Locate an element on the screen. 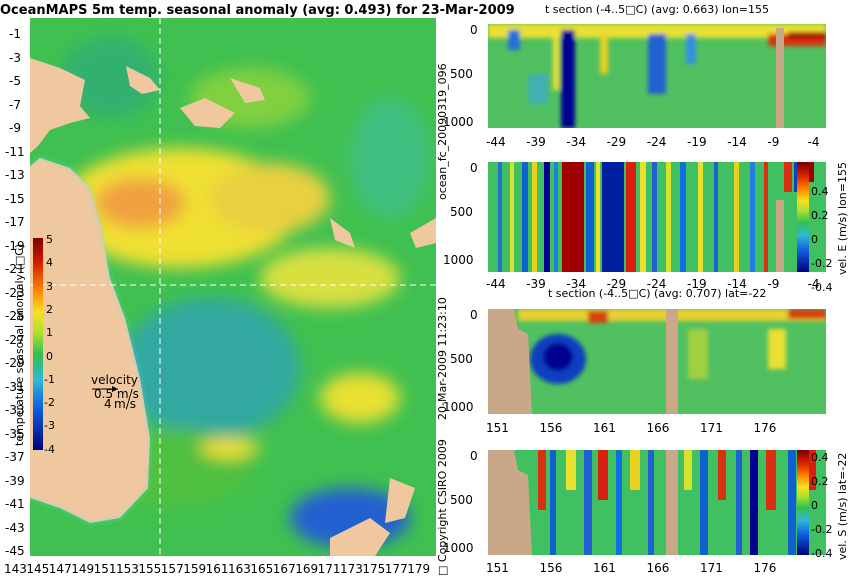  lat-tick-label: -13 is located at coordinates (15, 175).